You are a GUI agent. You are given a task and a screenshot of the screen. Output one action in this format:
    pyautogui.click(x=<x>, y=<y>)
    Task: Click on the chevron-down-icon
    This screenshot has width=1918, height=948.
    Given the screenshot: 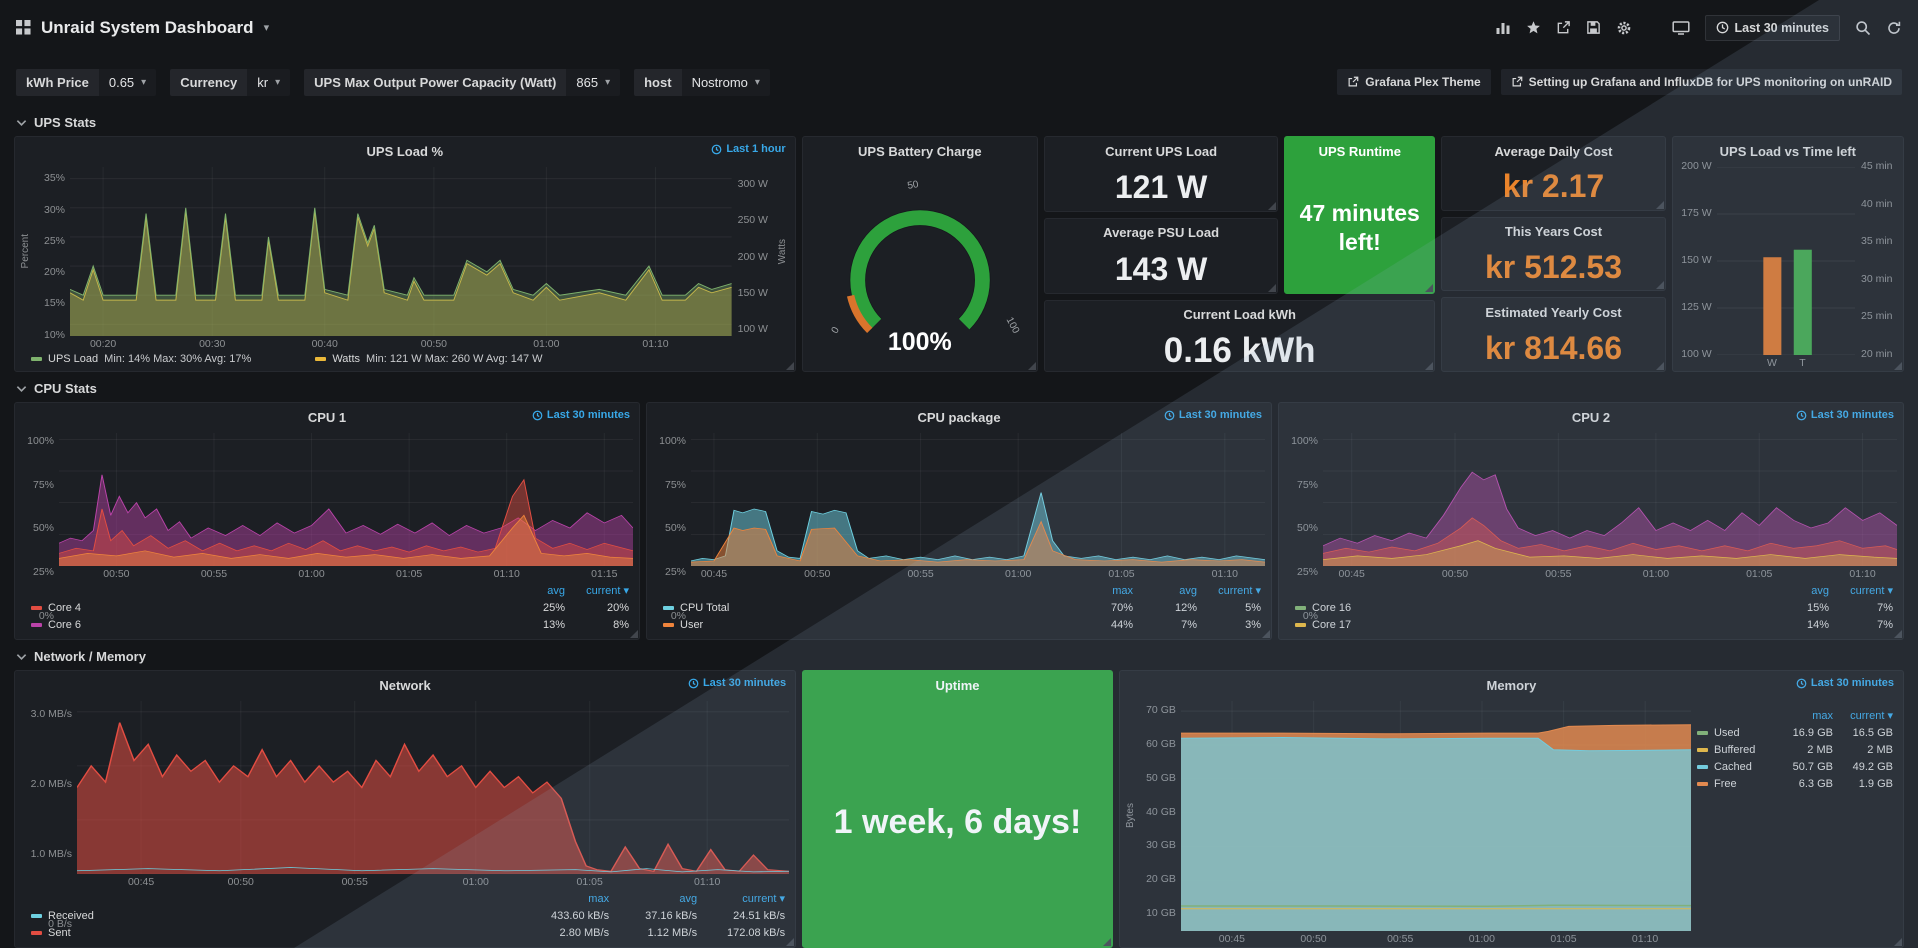 What is the action you would take?
    pyautogui.click(x=21, y=388)
    